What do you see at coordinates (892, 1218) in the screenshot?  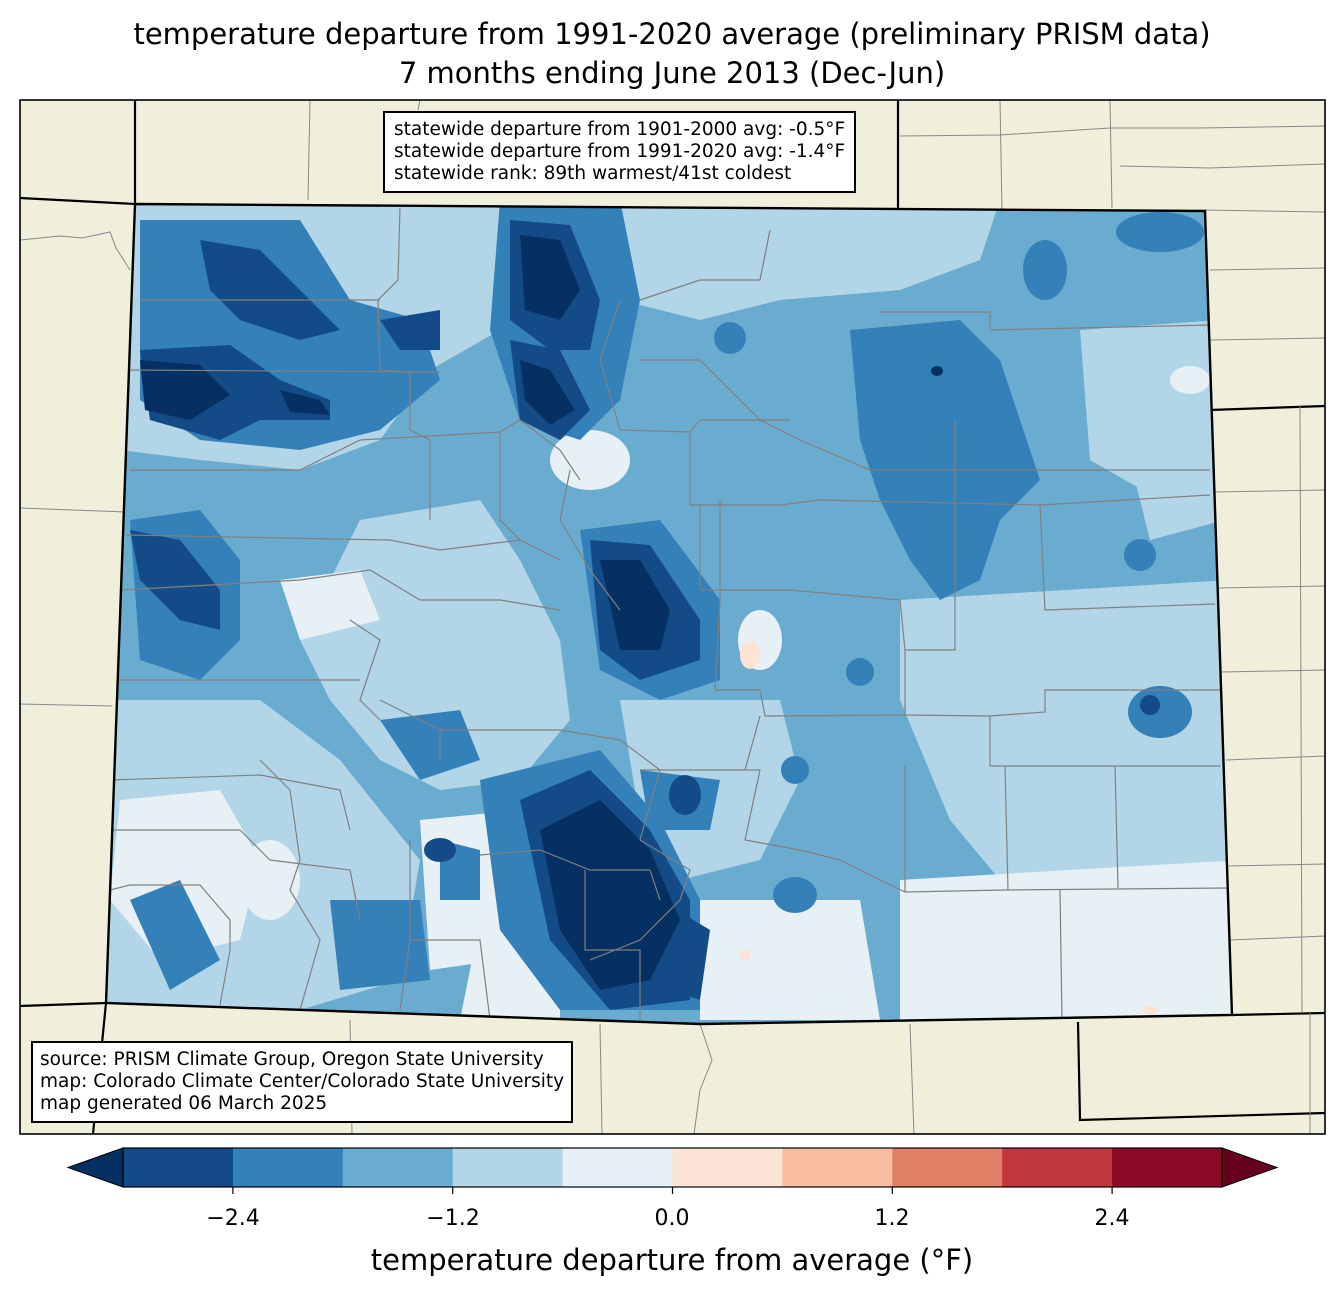 I see `colorbar-tick-label: 1.2` at bounding box center [892, 1218].